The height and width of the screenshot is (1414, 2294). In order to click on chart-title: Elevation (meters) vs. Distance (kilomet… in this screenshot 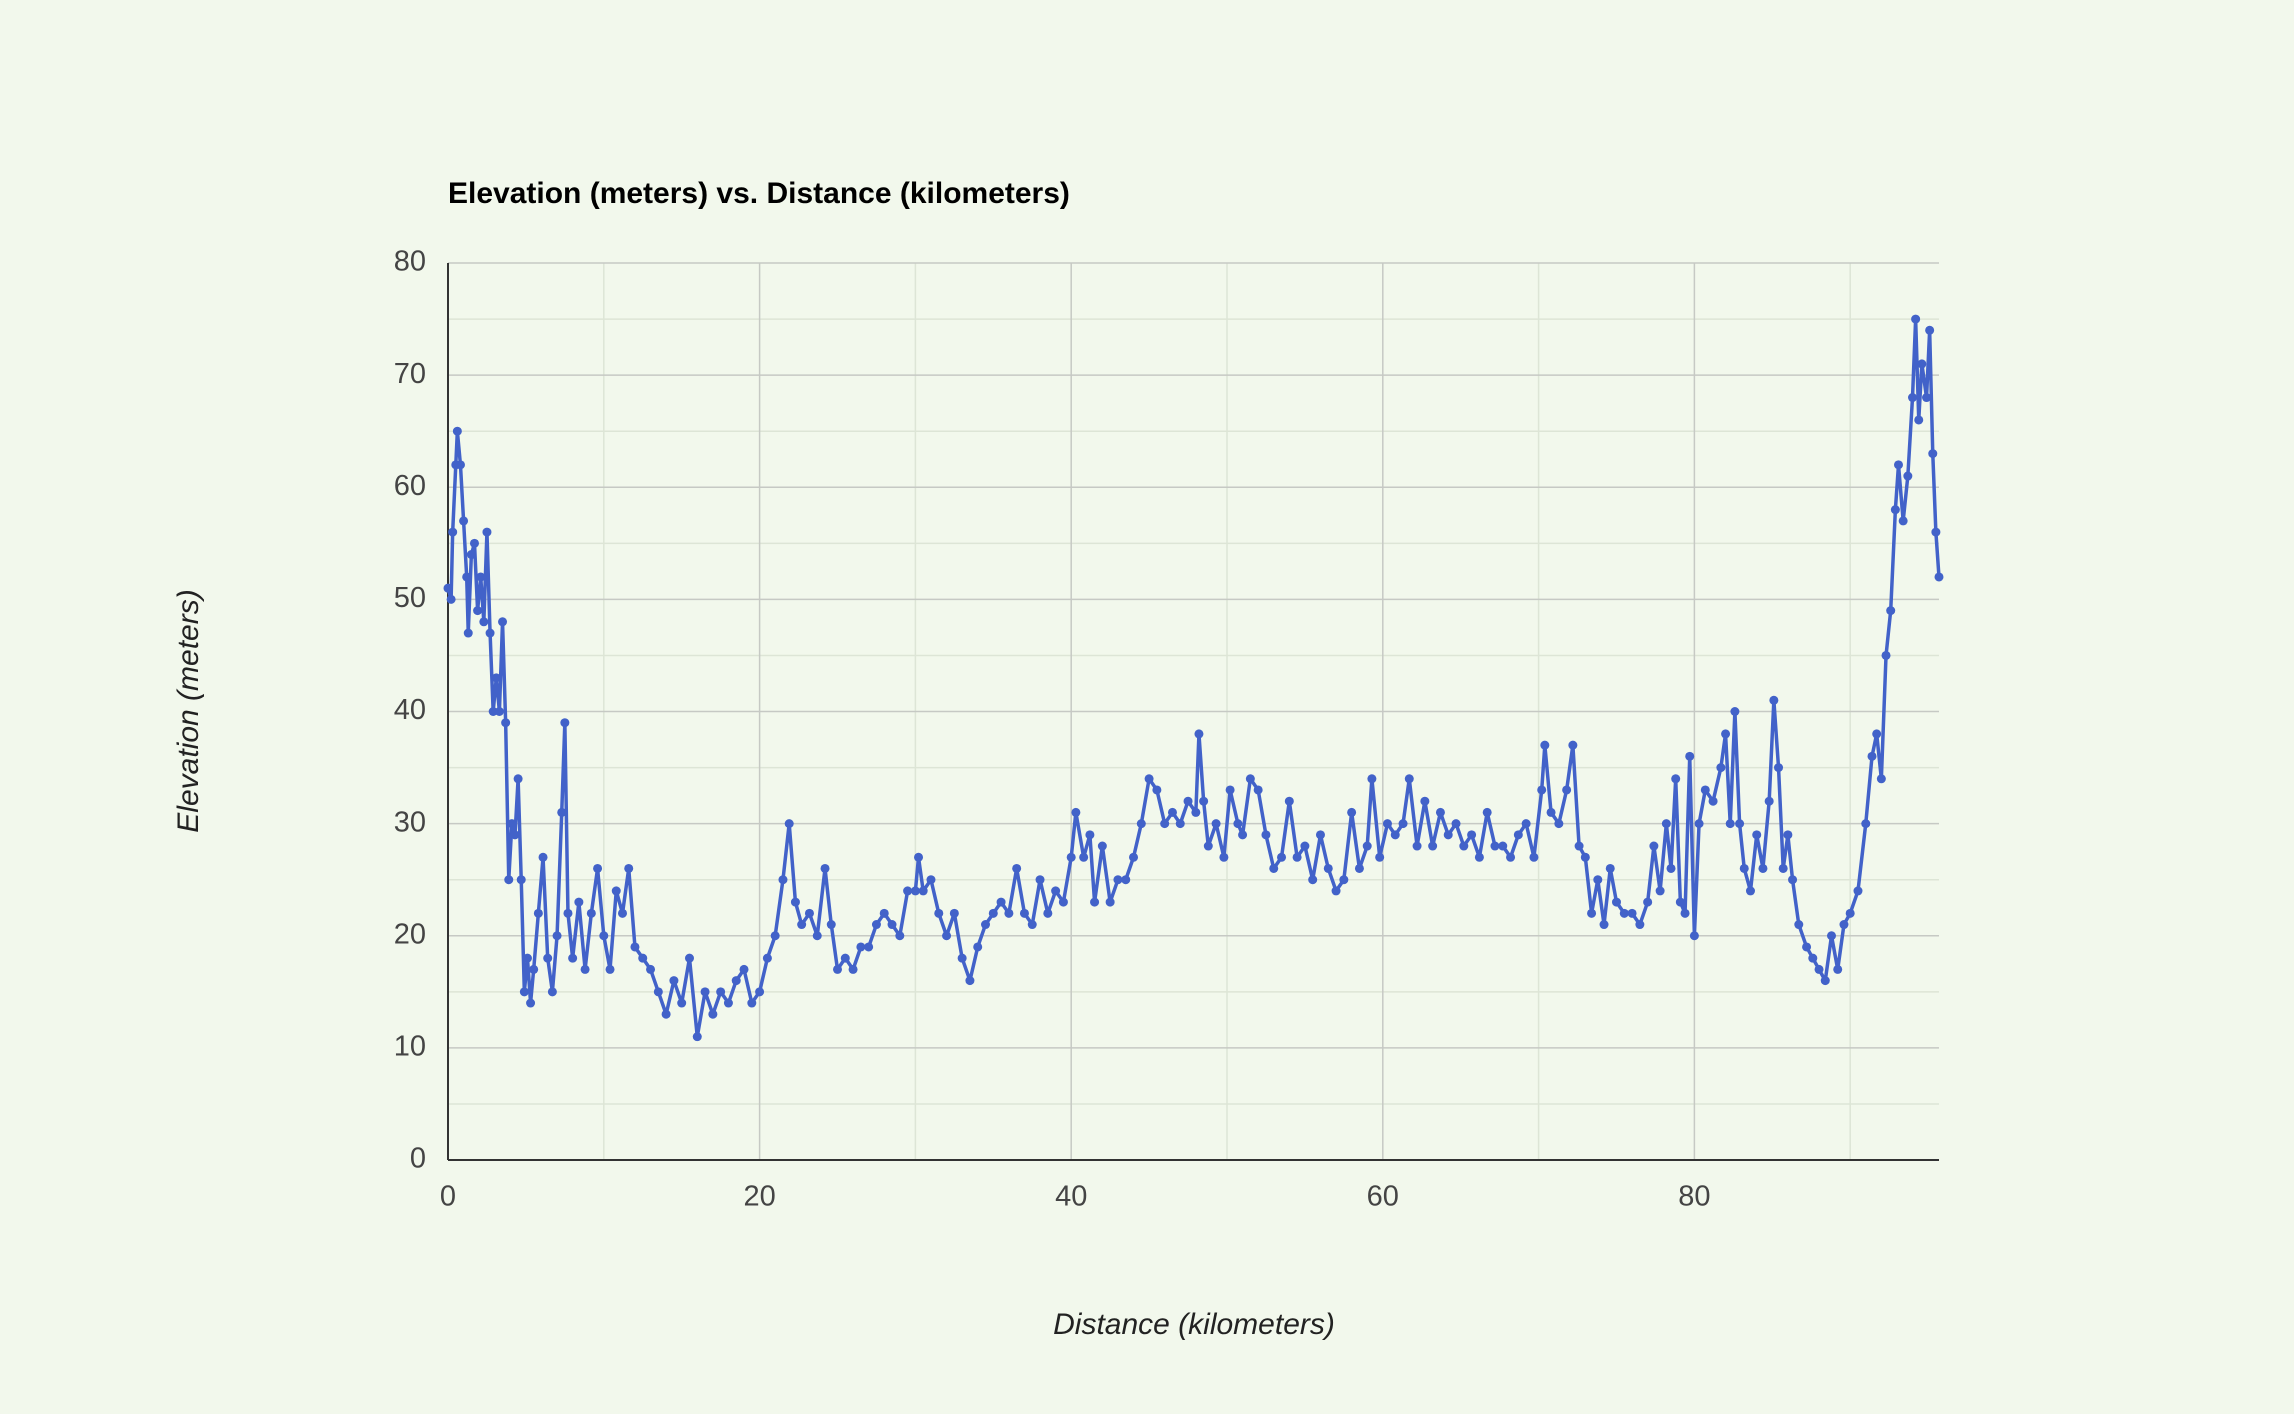, I will do `click(759, 193)`.